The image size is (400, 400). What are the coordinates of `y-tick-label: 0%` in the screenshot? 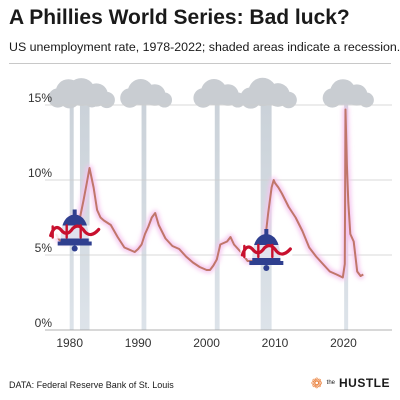 It's located at (44, 323).